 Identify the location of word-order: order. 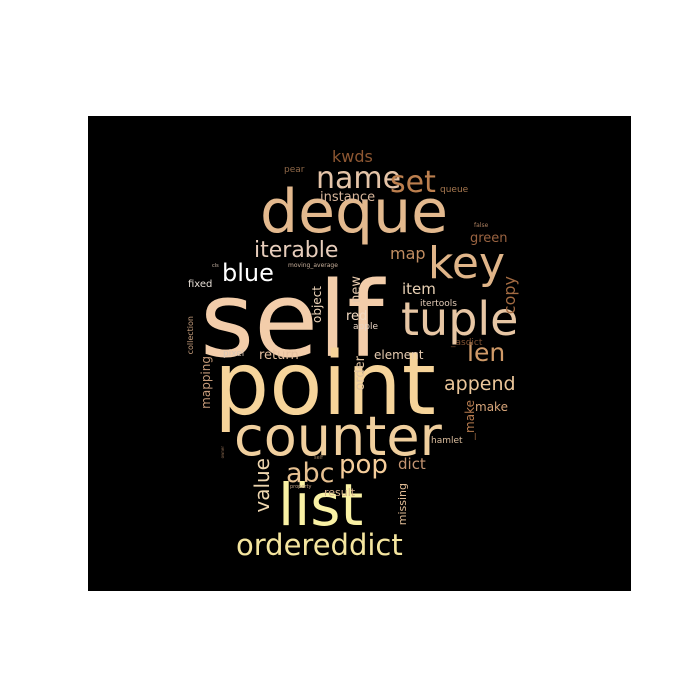
(360, 373).